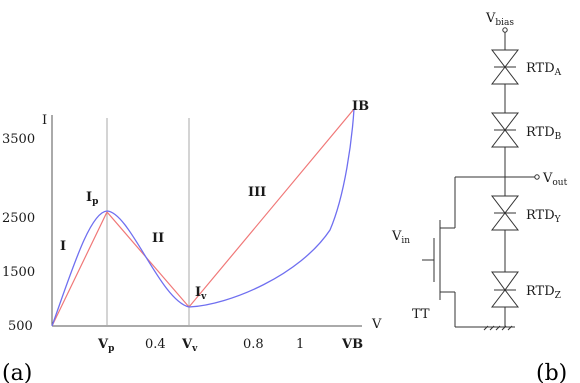  What do you see at coordinates (17, 372) in the screenshot?
I see `caption-a: (a)` at bounding box center [17, 372].